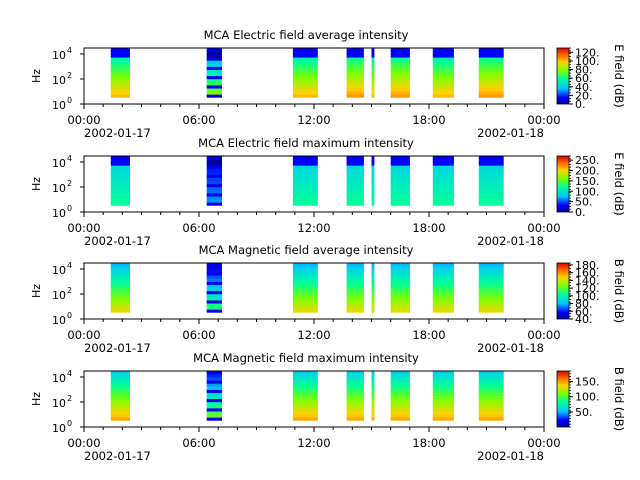 This screenshot has height=480, width=640. I want to click on y-tick-exponent: 0, so click(69, 208).